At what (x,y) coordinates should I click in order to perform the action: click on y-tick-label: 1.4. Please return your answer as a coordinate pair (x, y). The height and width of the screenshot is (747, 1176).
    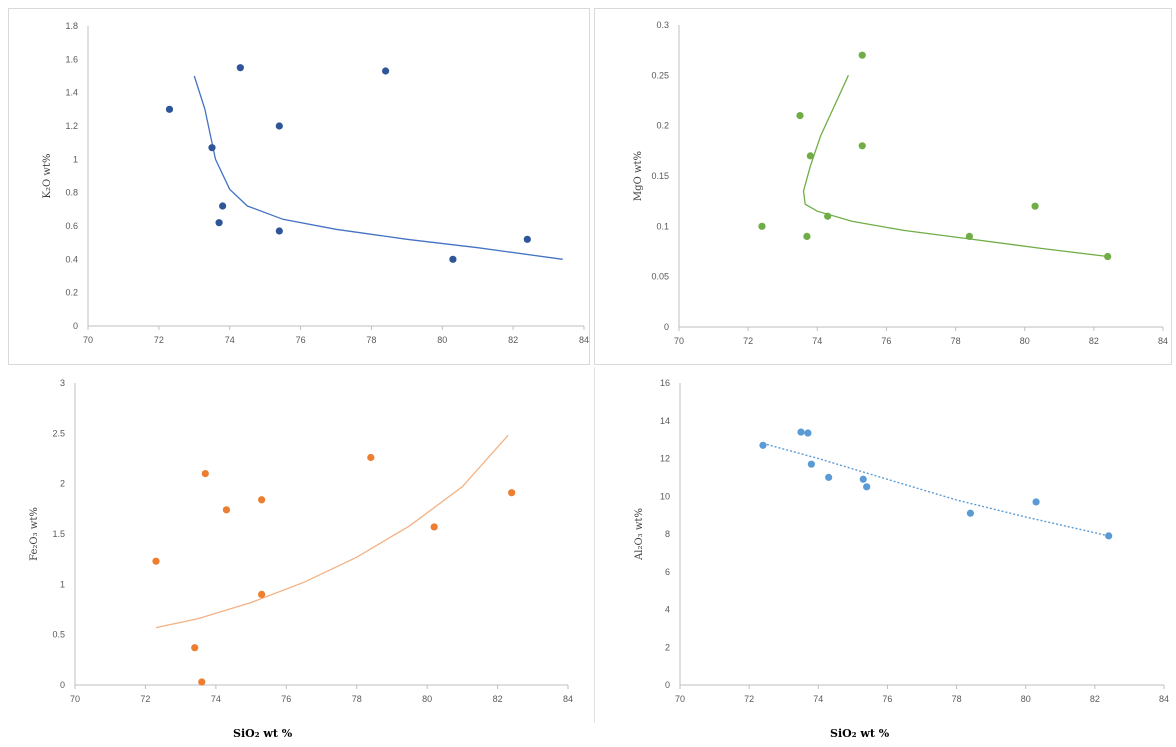
    Looking at the image, I should click on (71, 93).